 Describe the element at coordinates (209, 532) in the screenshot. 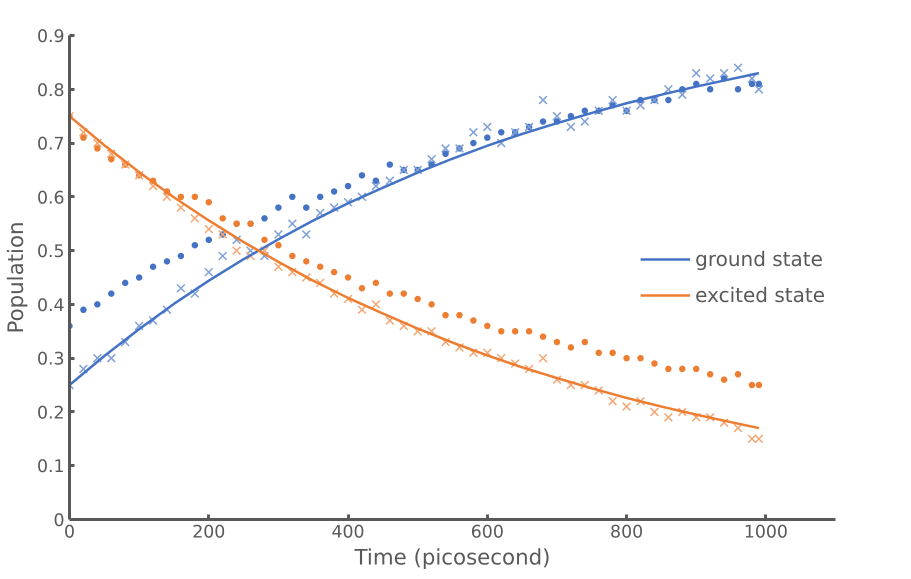

I see `x-tick-label: 200` at that location.